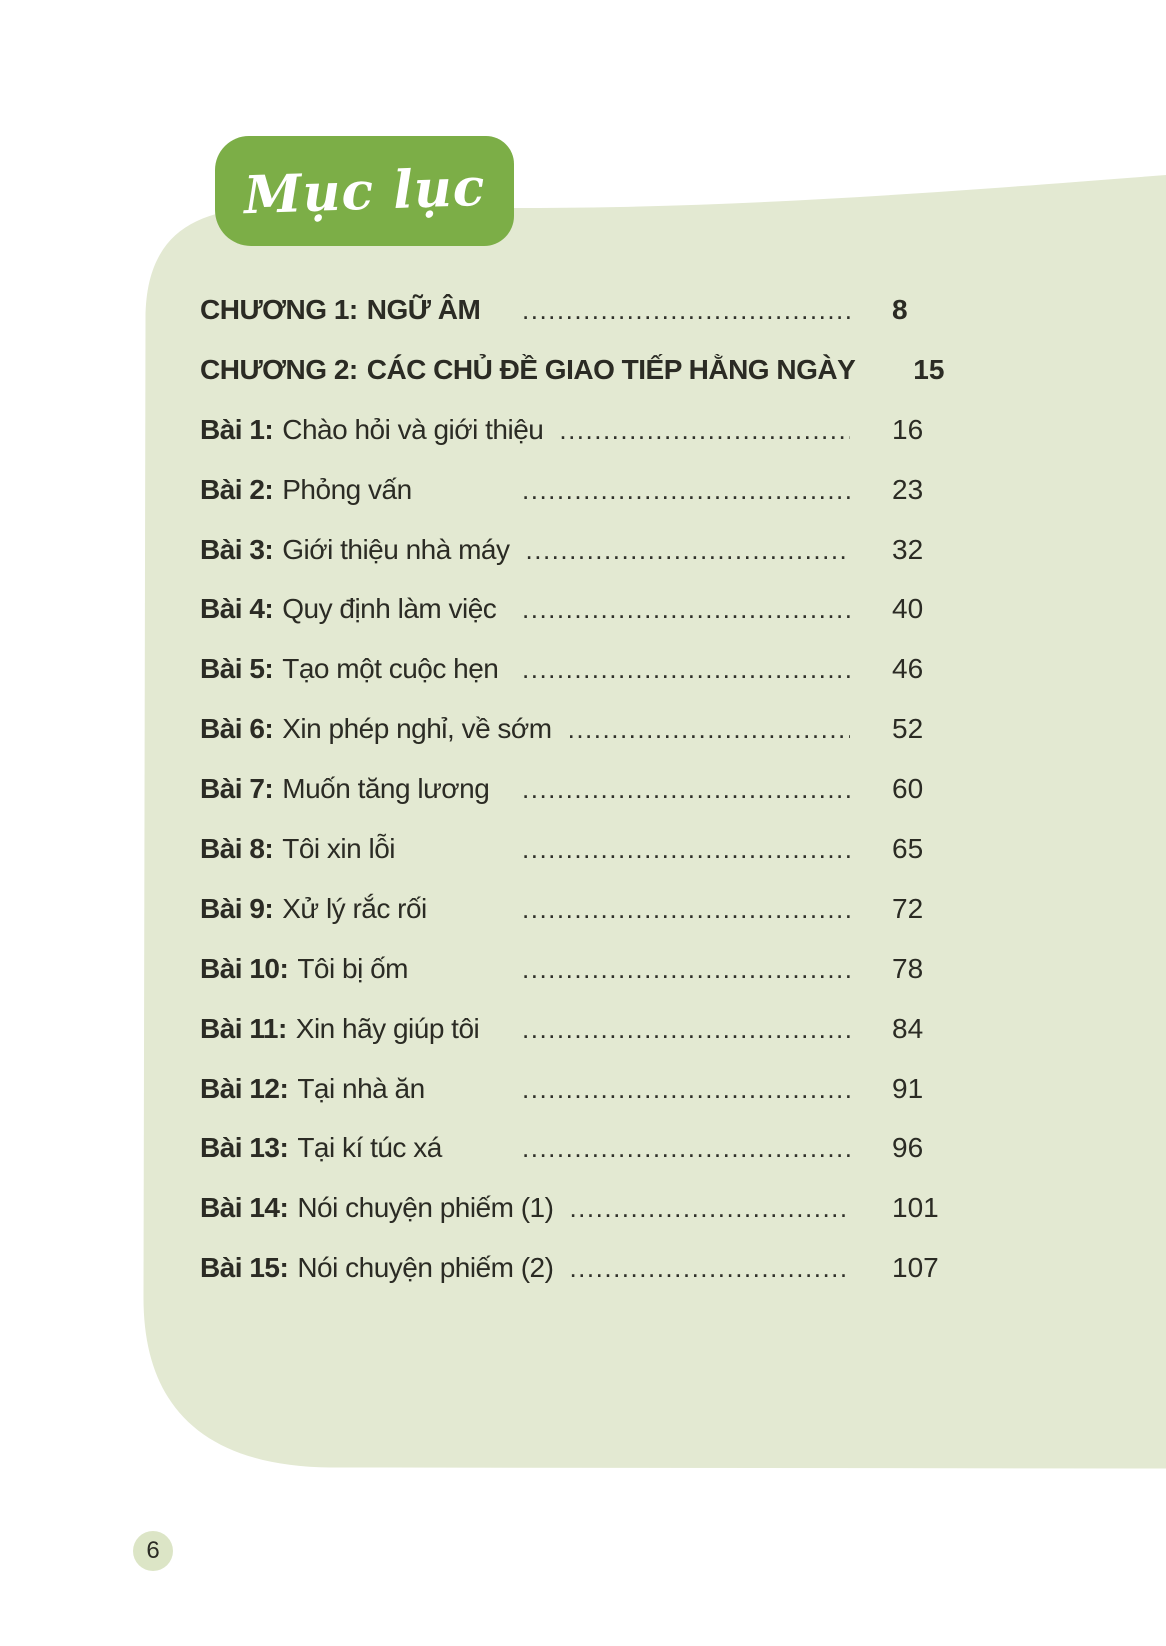 Image resolution: width=1166 pixels, height=1646 pixels. What do you see at coordinates (908, 908) in the screenshot?
I see `toc-entry-page-number: 72` at bounding box center [908, 908].